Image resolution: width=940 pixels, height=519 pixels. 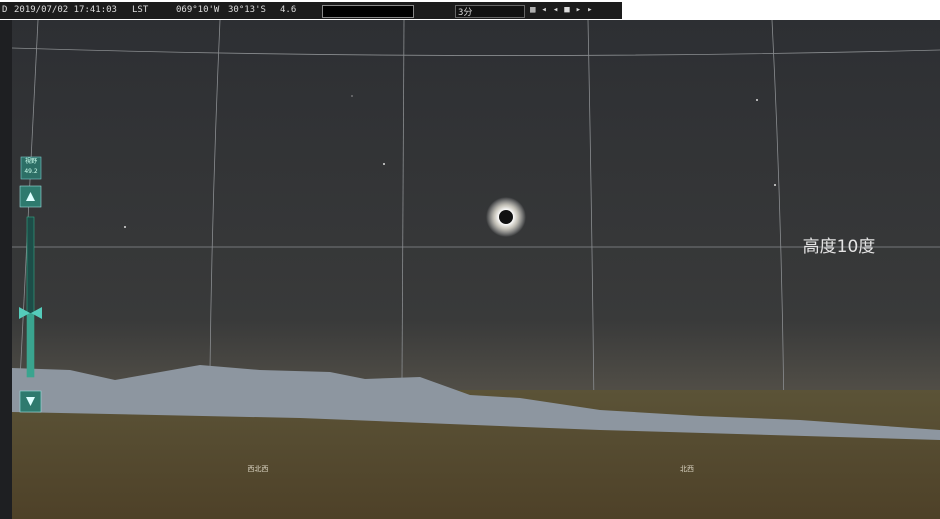 I want to click on zoom-thumb, so click(x=30, y=313).